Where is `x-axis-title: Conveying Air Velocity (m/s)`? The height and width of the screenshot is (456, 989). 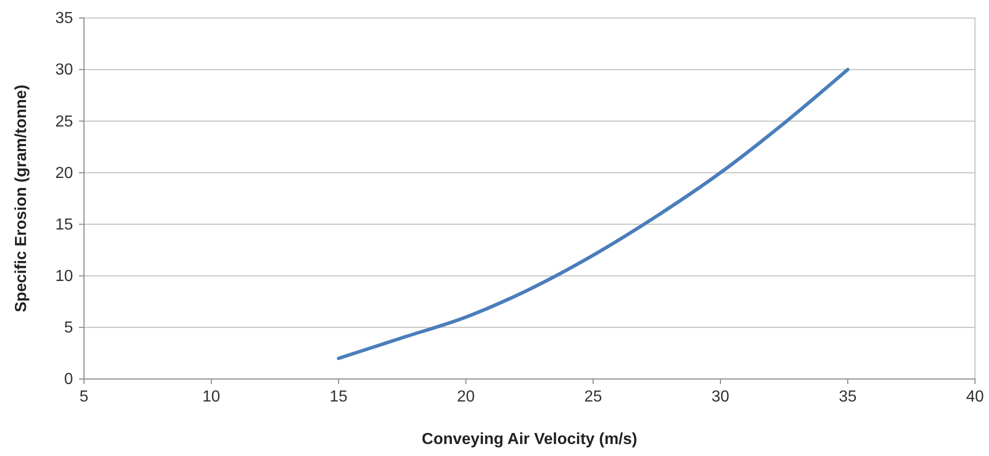
x-axis-title: Conveying Air Velocity (m/s) is located at coordinates (530, 439).